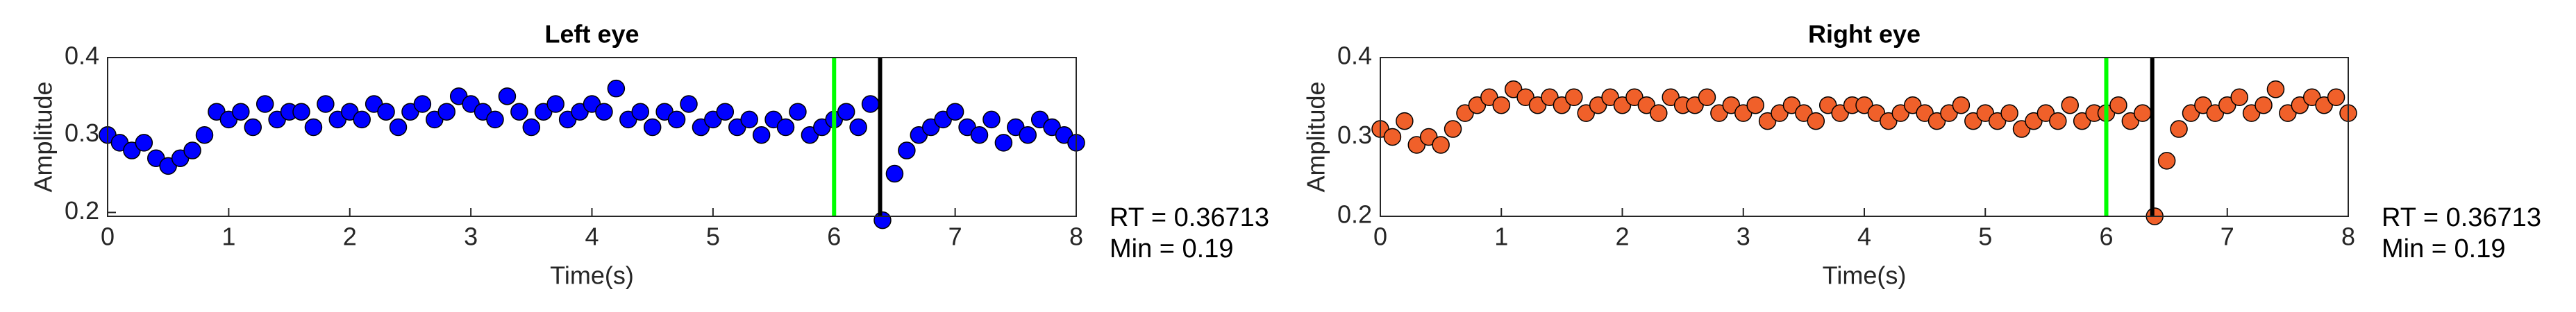  Describe the element at coordinates (108, 237) in the screenshot. I see `x-tick-label: 0` at that location.